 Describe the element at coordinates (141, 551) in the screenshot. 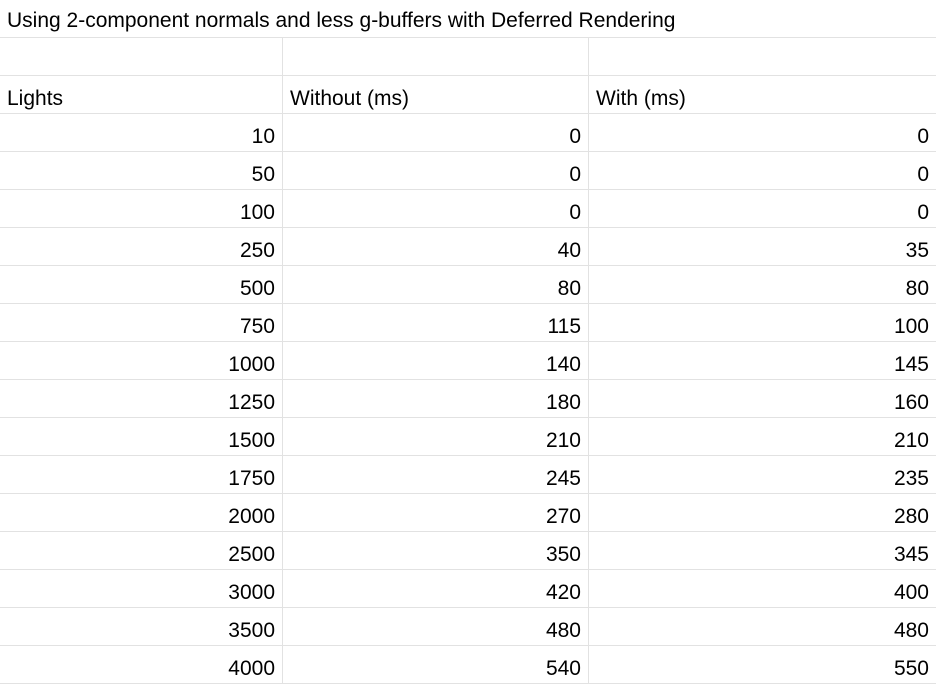

I see `lights-cell: 2500` at that location.